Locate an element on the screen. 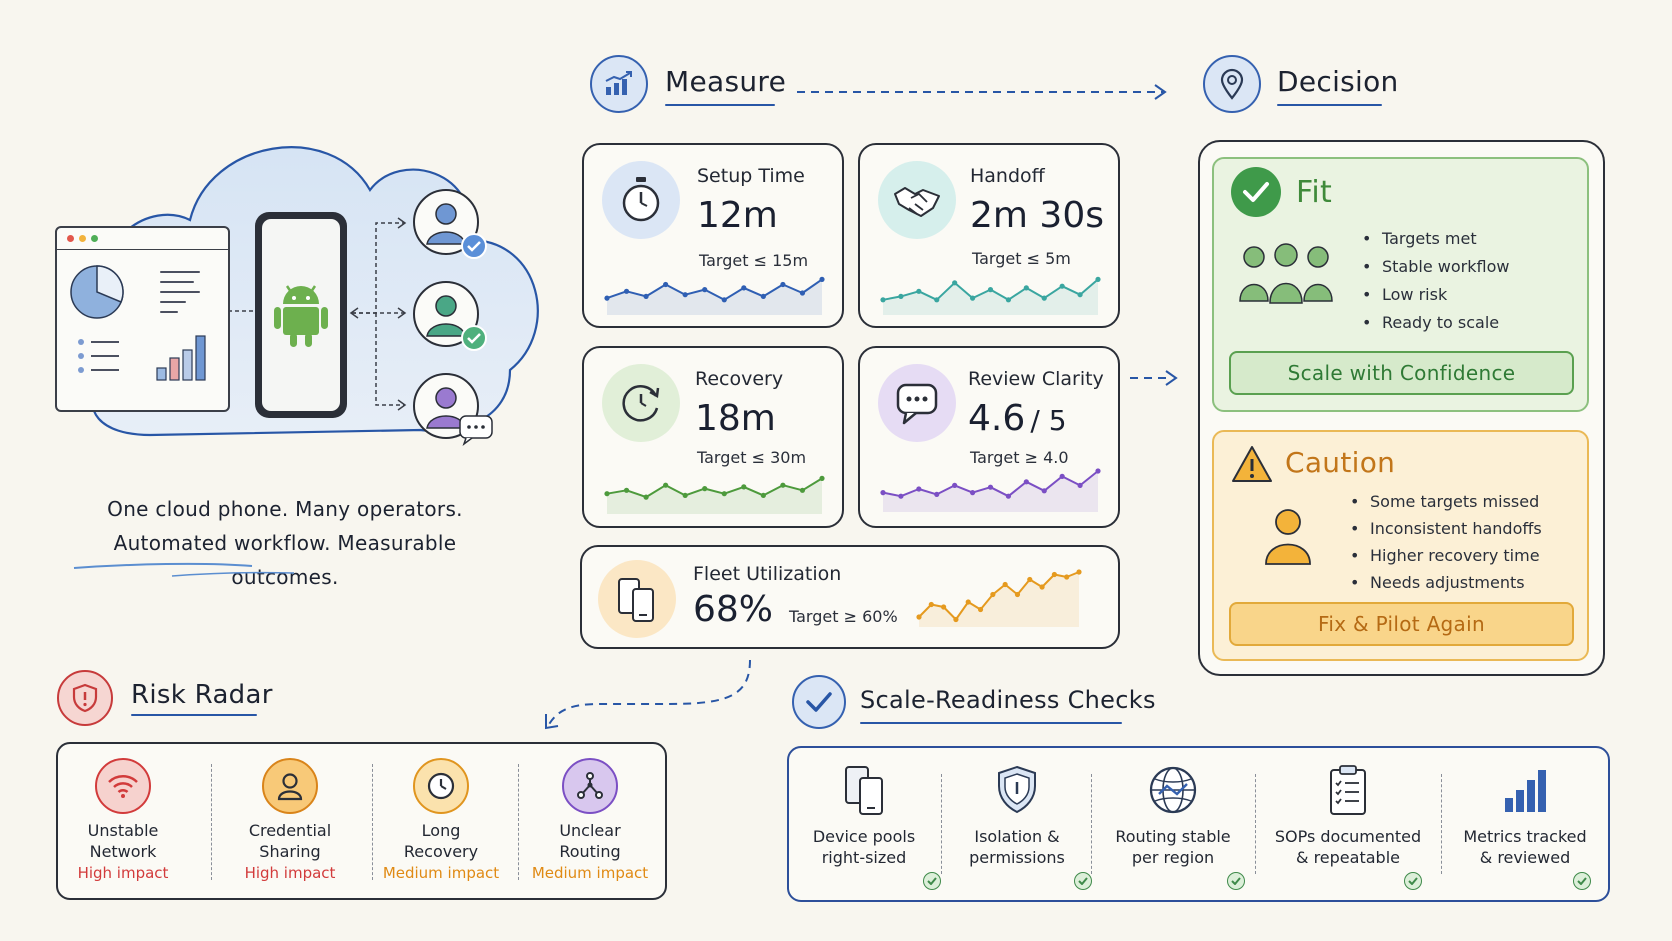  metric-target: Target ≤ 30m is located at coordinates (752, 457).